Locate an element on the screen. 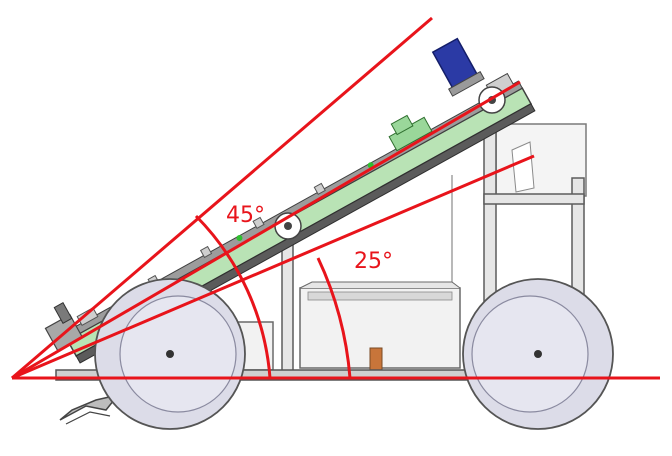 Image resolution: width=672 pixels, height=456 pixels. arc-25-deg is located at coordinates (334, 318).